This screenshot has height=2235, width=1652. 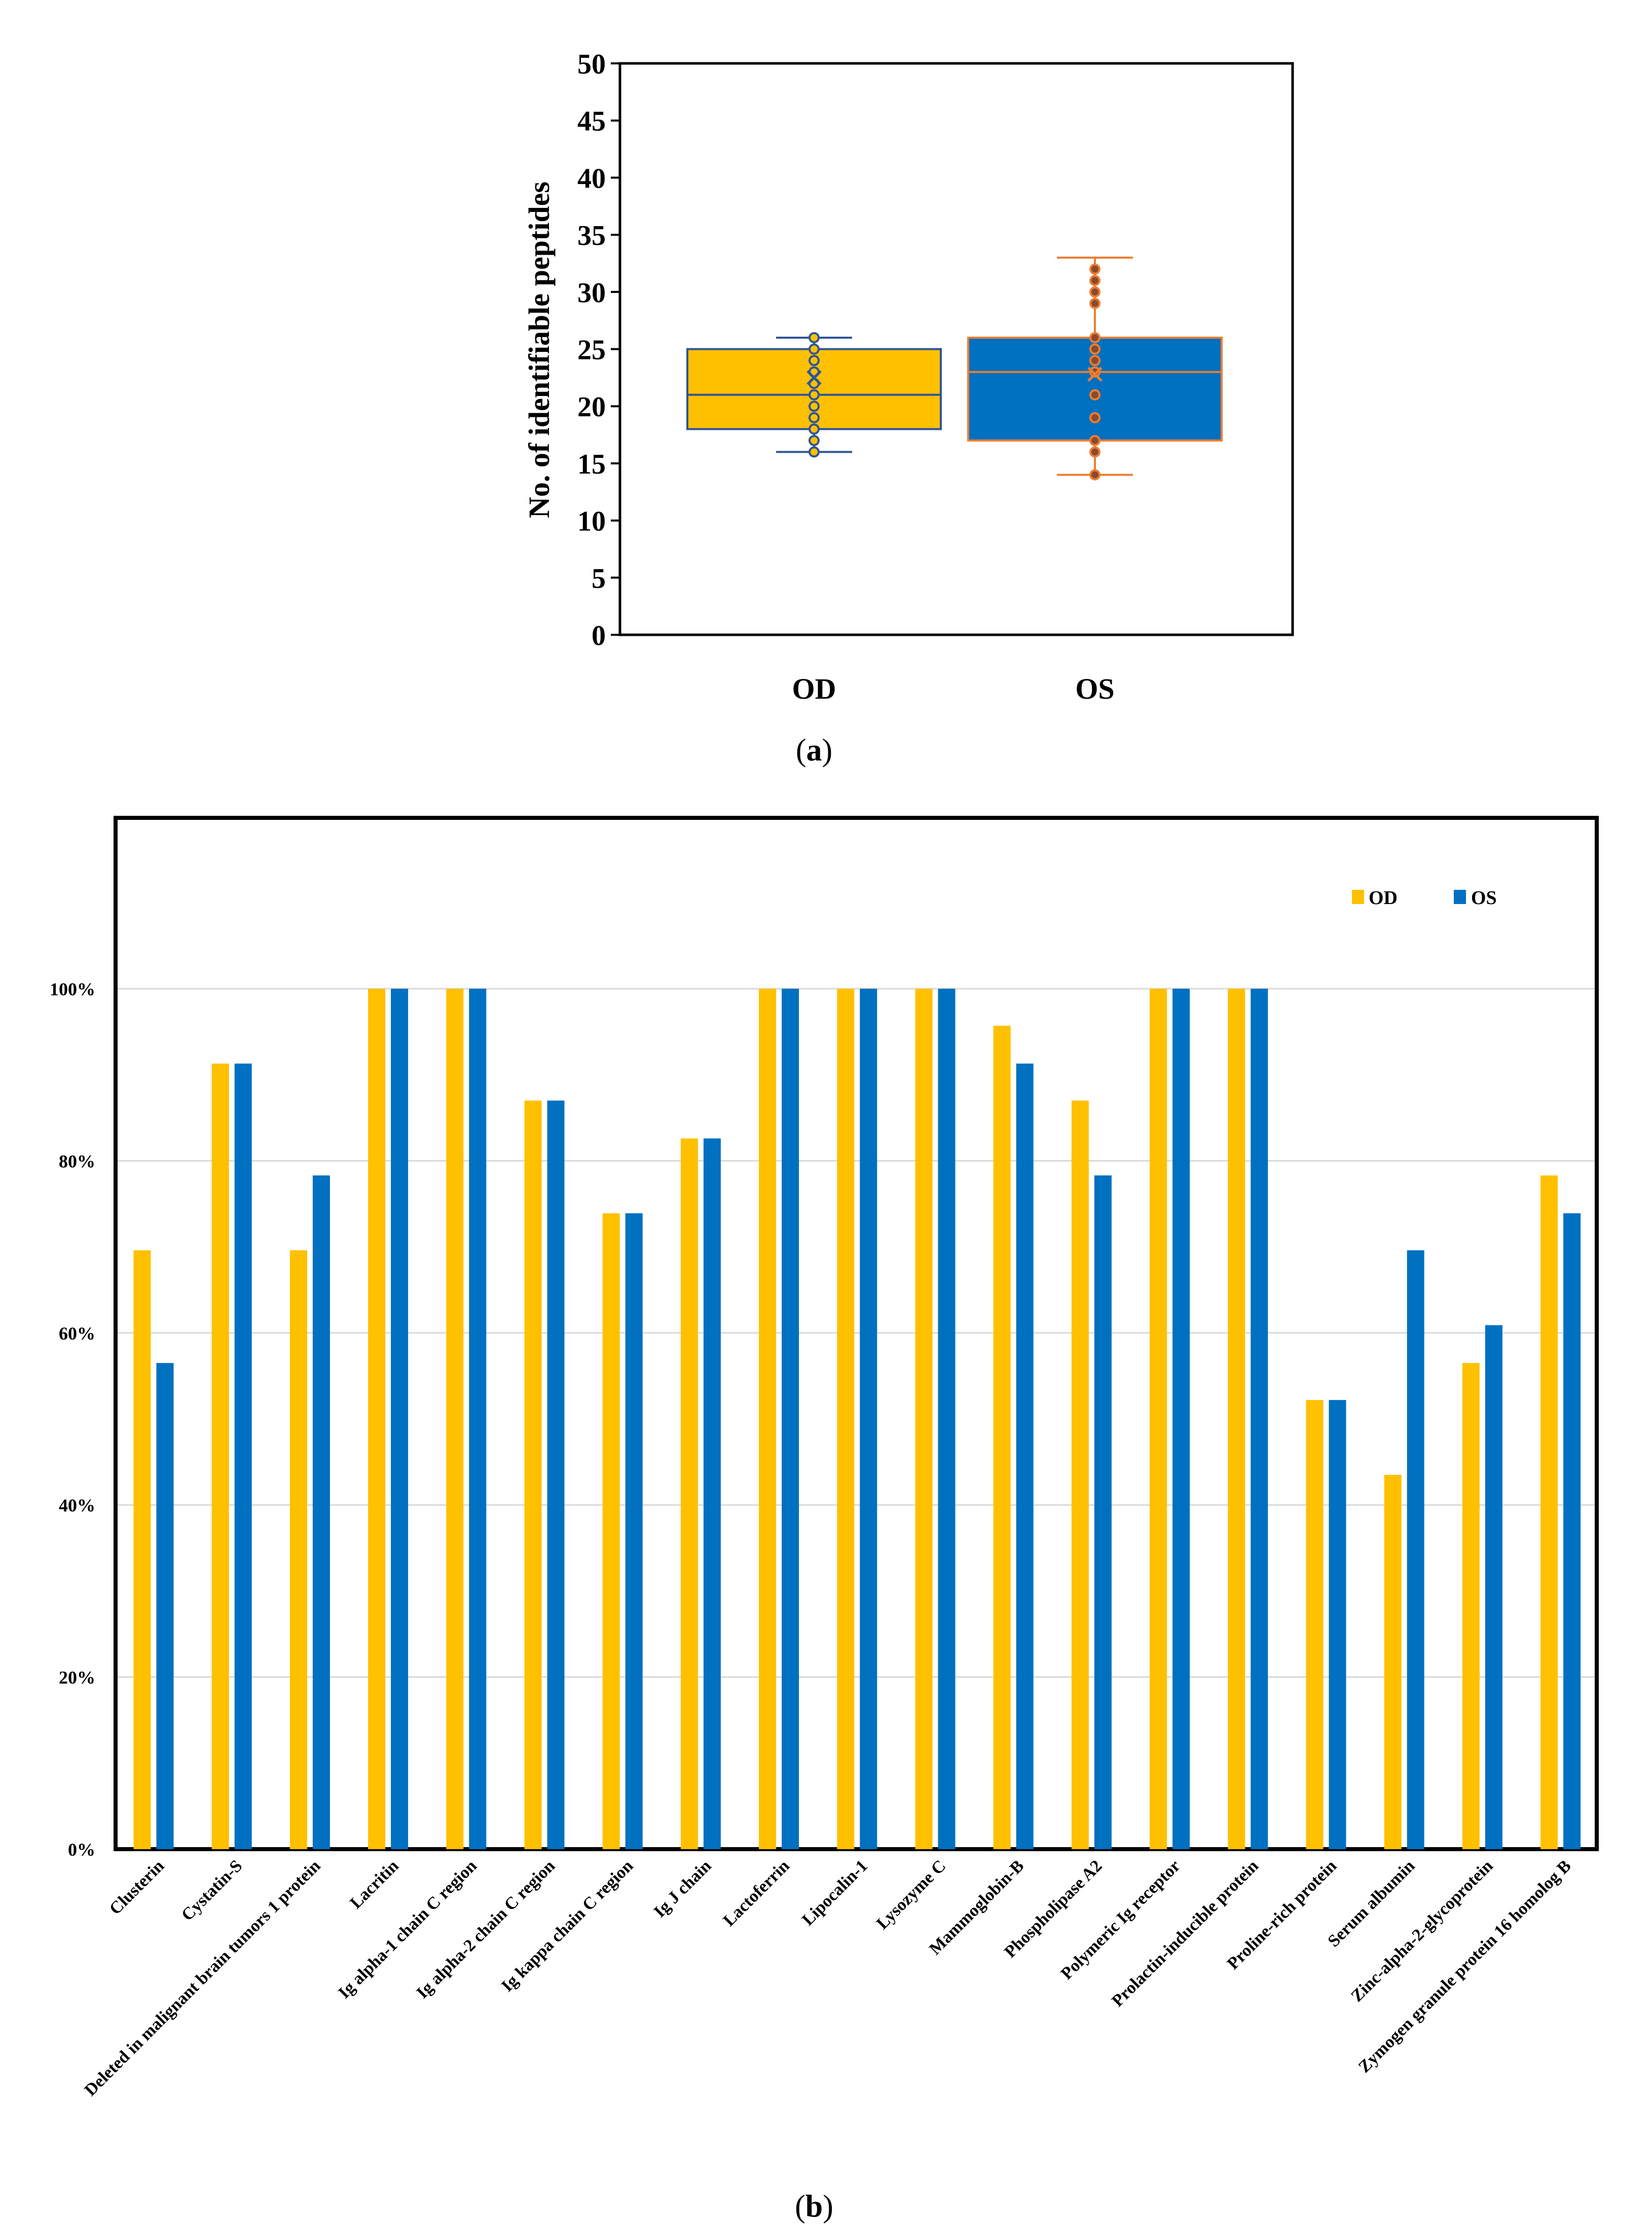 I want to click on box-plot-y-tick-label: 5, so click(x=599, y=579).